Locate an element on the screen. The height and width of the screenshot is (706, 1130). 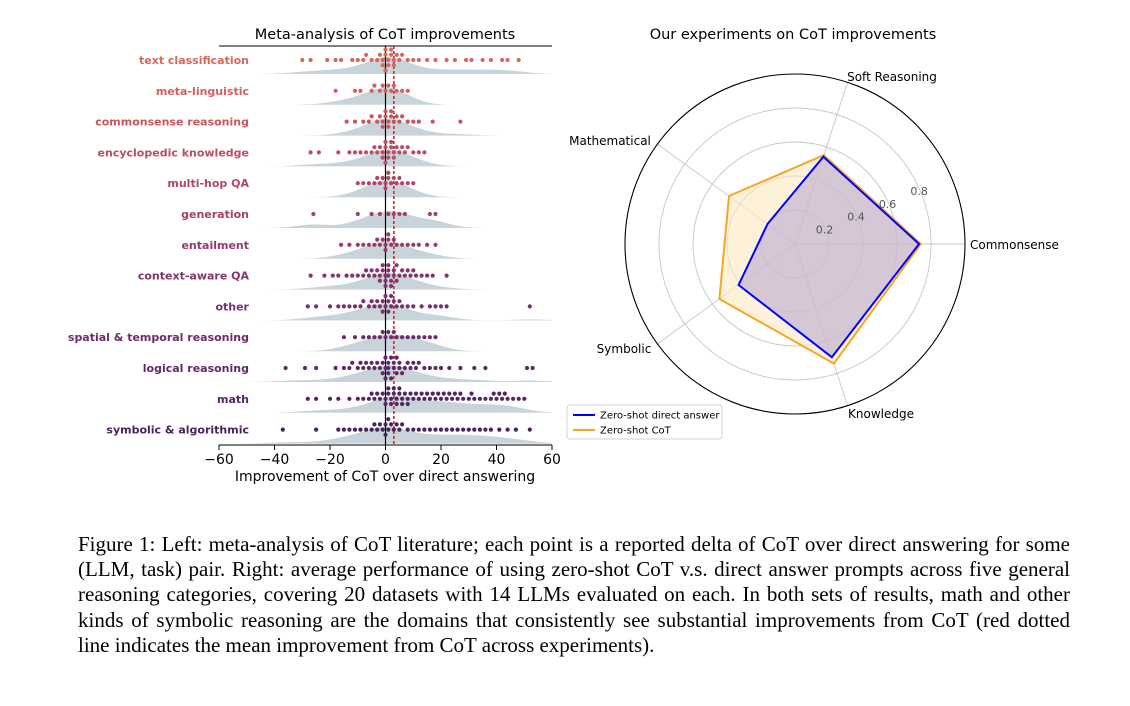
radar-legend: Zero-shot direct answer Zero-shot CoT is located at coordinates (644, 422).